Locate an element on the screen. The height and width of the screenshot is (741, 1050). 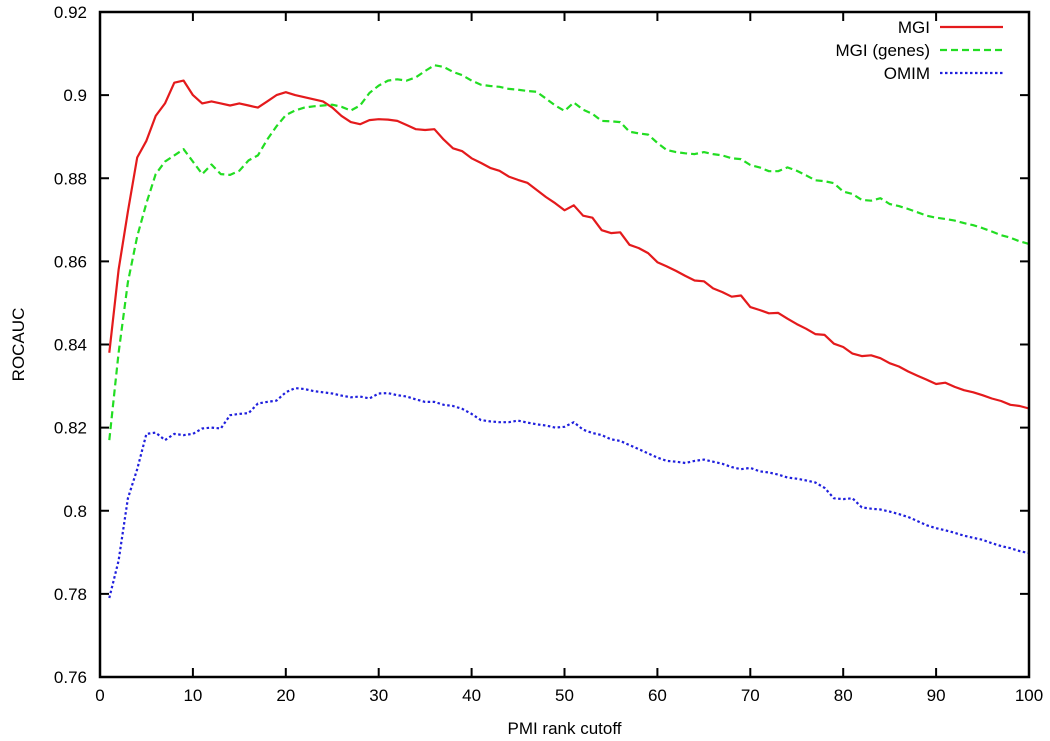
y-tick-label: 0.78 is located at coordinates (70, 594).